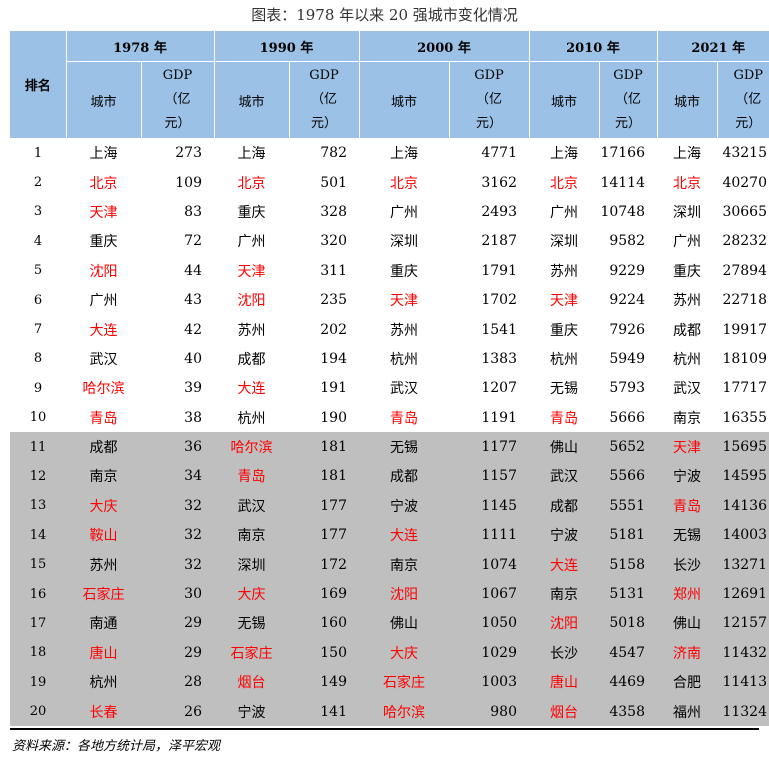 The width and height of the screenshot is (769, 760). Describe the element at coordinates (38, 300) in the screenshot. I see `rank-cell: 6` at that location.